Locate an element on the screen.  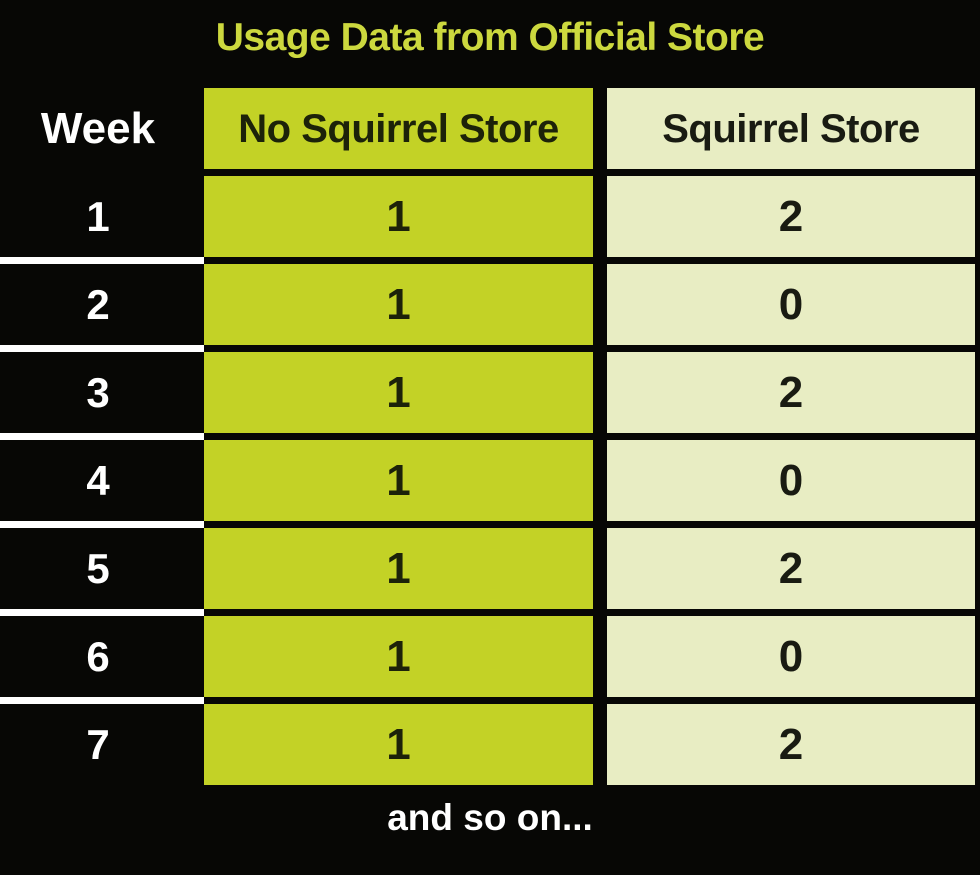
week-label: 5 is located at coordinates (102, 565).